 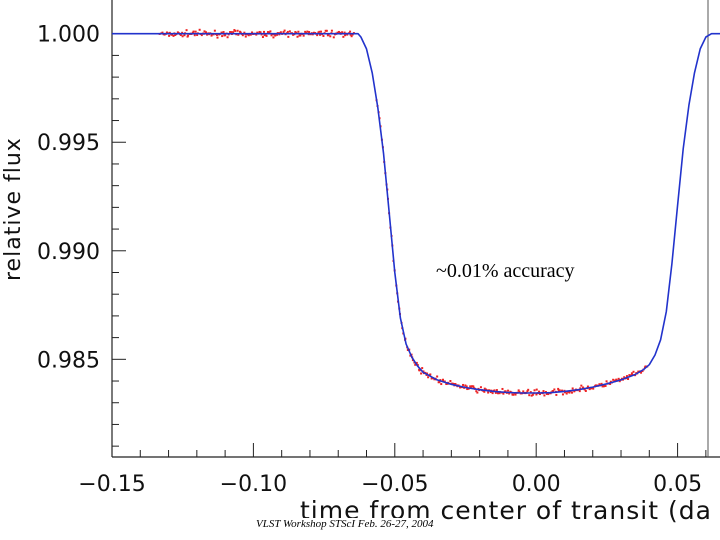 What do you see at coordinates (68, 35) in the screenshot?
I see `y-tick-label: 1.000` at bounding box center [68, 35].